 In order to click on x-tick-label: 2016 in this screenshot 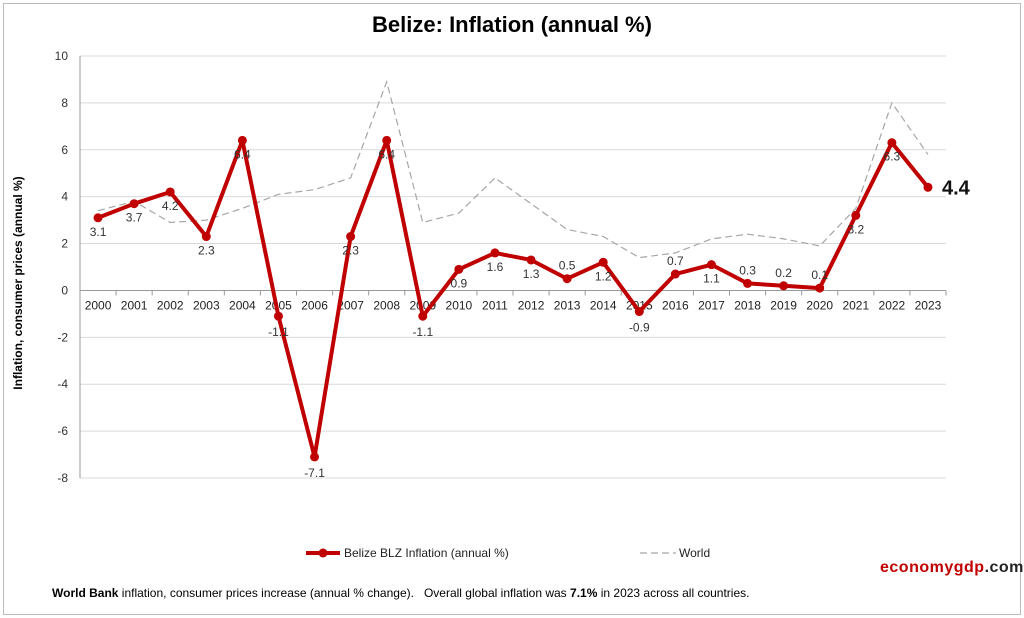, I will do `click(675, 305)`.